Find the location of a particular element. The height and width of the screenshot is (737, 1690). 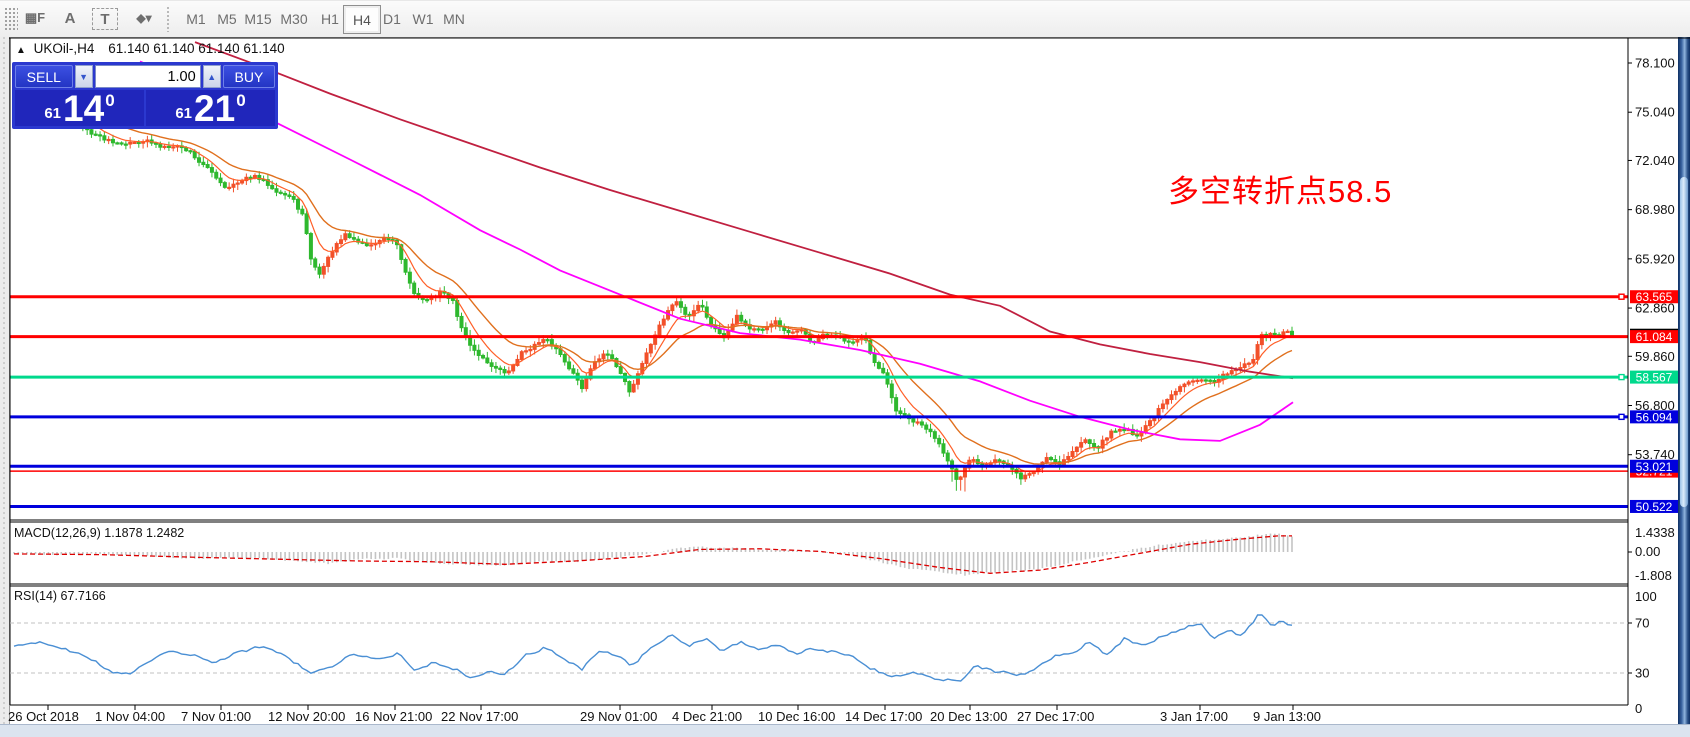

time-label: 22 Nov 17:00 is located at coordinates (479, 716).